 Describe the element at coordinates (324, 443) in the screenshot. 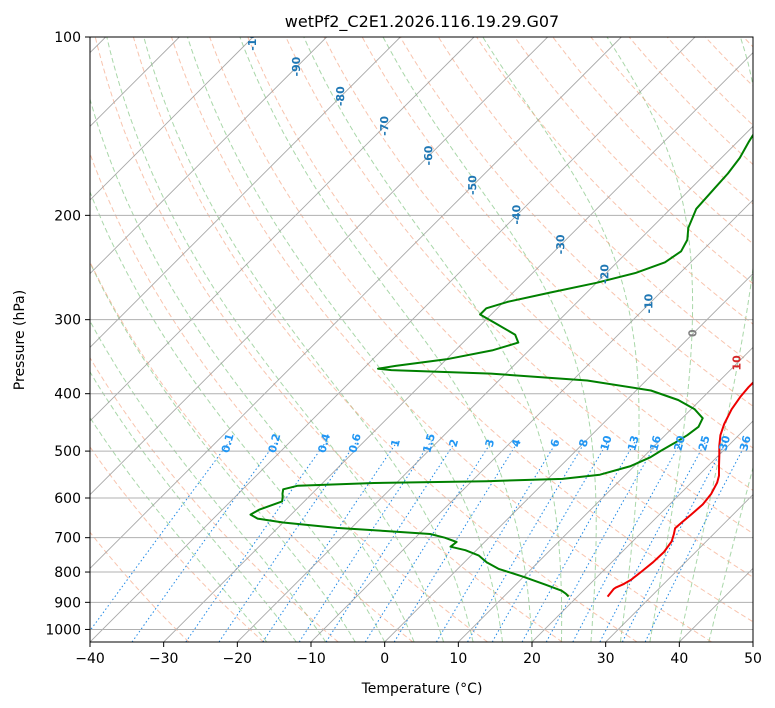

I see `mixing-ratio-label: 0.4` at that location.